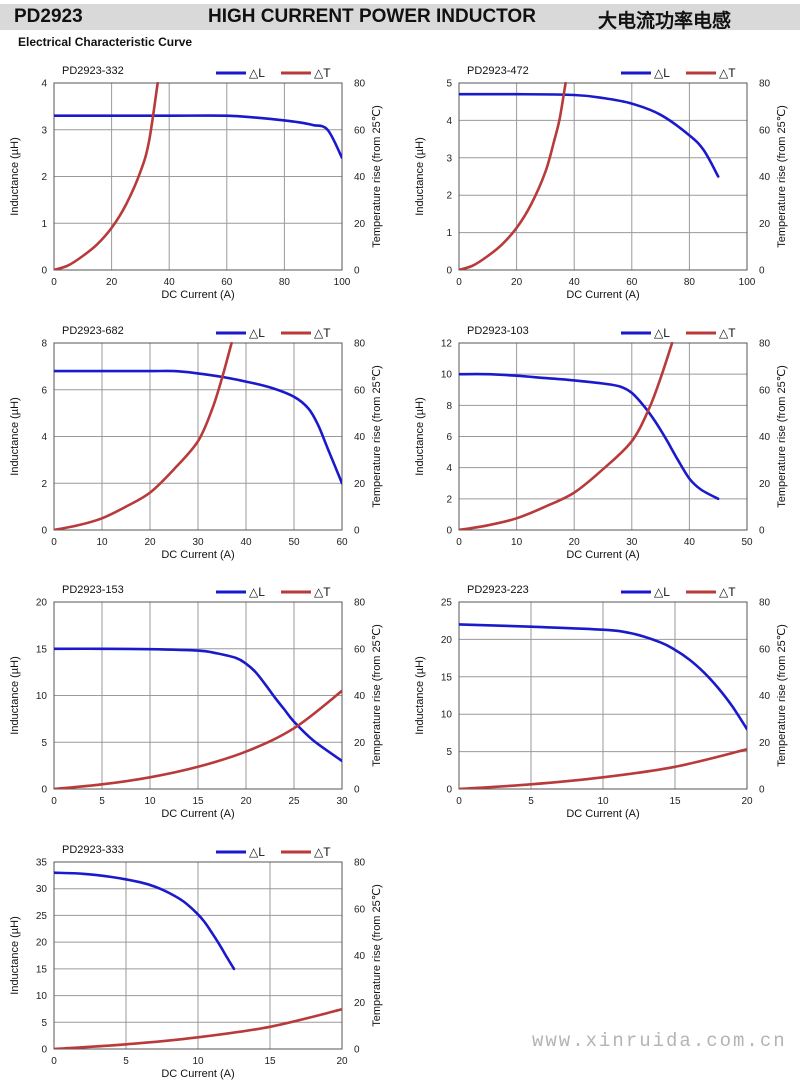 This screenshot has width=800, height=1091. I want to click on y-tick-label: 30, so click(42, 889).